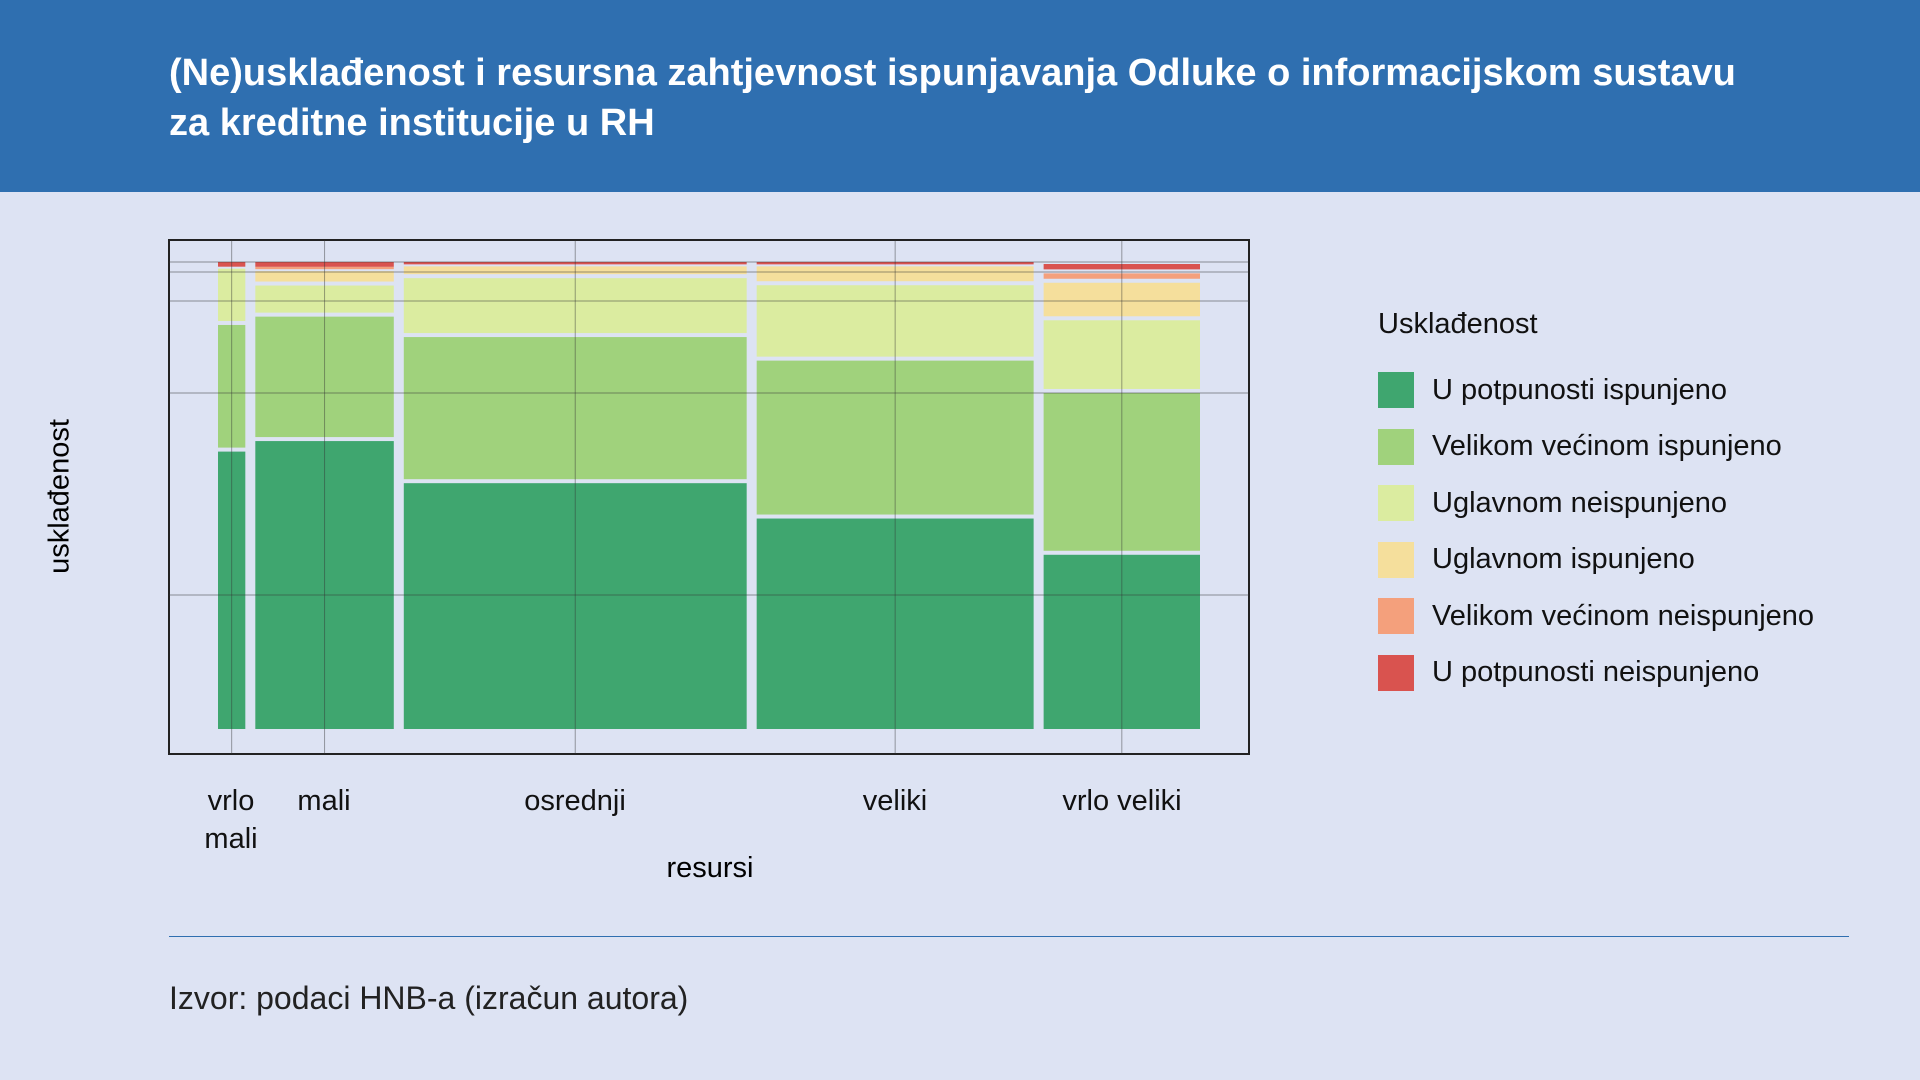 This screenshot has width=1920, height=1080. Describe the element at coordinates (1580, 502) in the screenshot. I see `legend-label: Uglavnom neispunjeno` at that location.